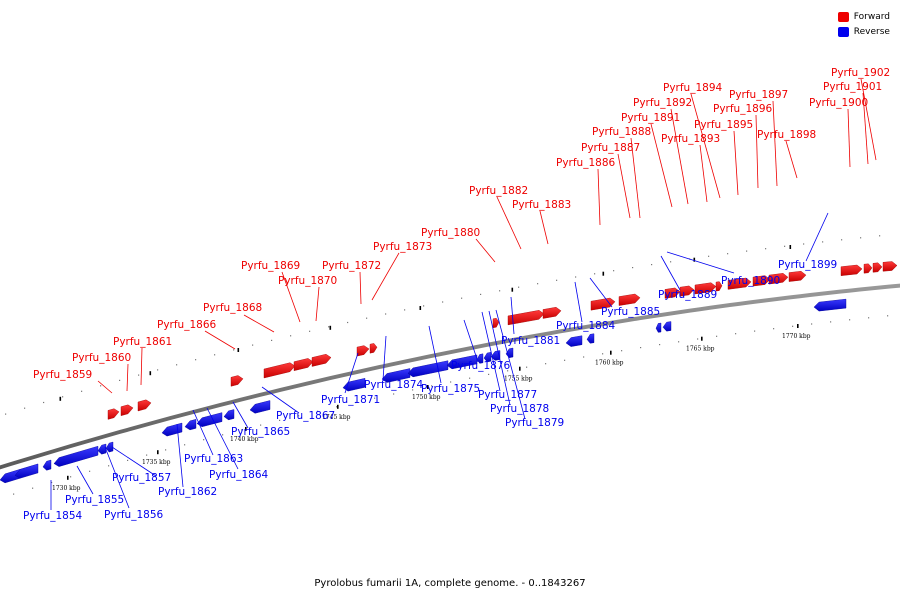  I want to click on reverse-gene-label: Pyrfu_1876, so click(481, 366).